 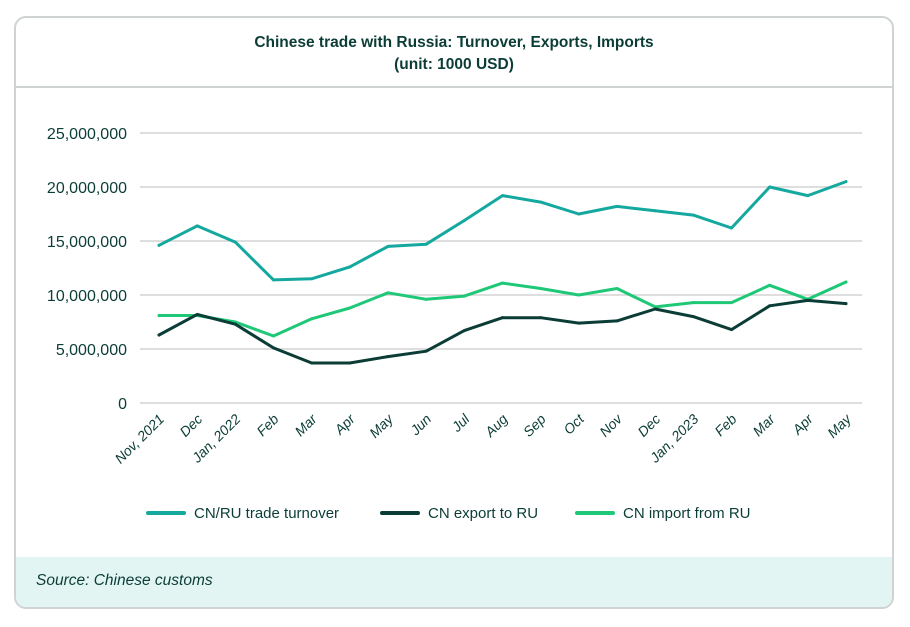 What do you see at coordinates (483, 513) in the screenshot?
I see `legend-label: CN export to RU` at bounding box center [483, 513].